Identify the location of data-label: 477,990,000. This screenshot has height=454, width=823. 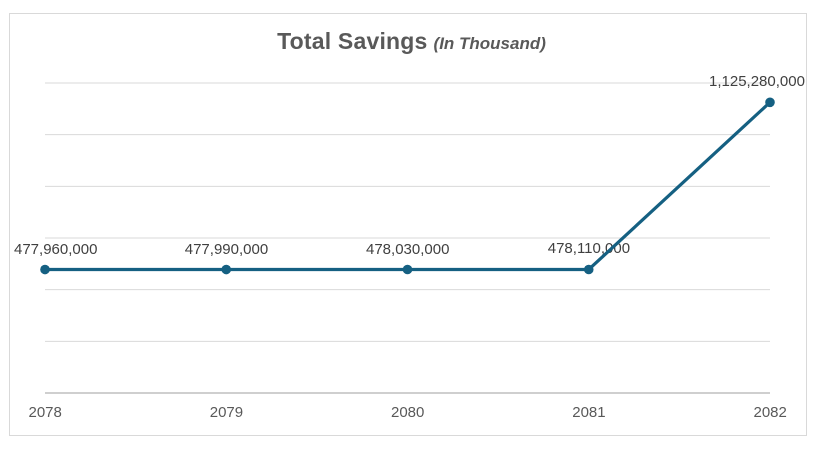
(226, 249).